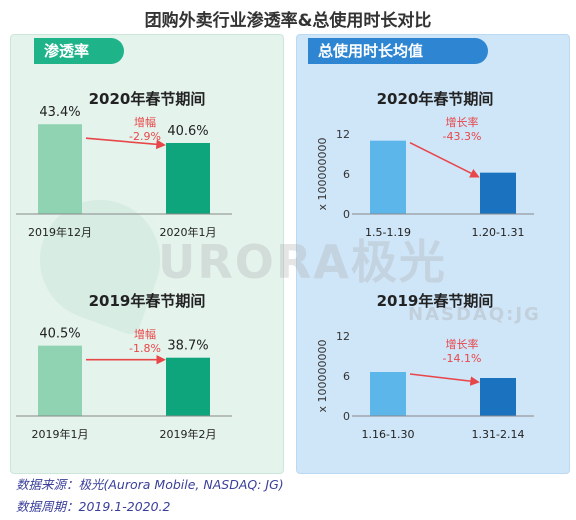 The image size is (576, 520). What do you see at coordinates (187, 346) in the screenshot?
I see `c2-value-label-1: 38.7%` at bounding box center [187, 346].